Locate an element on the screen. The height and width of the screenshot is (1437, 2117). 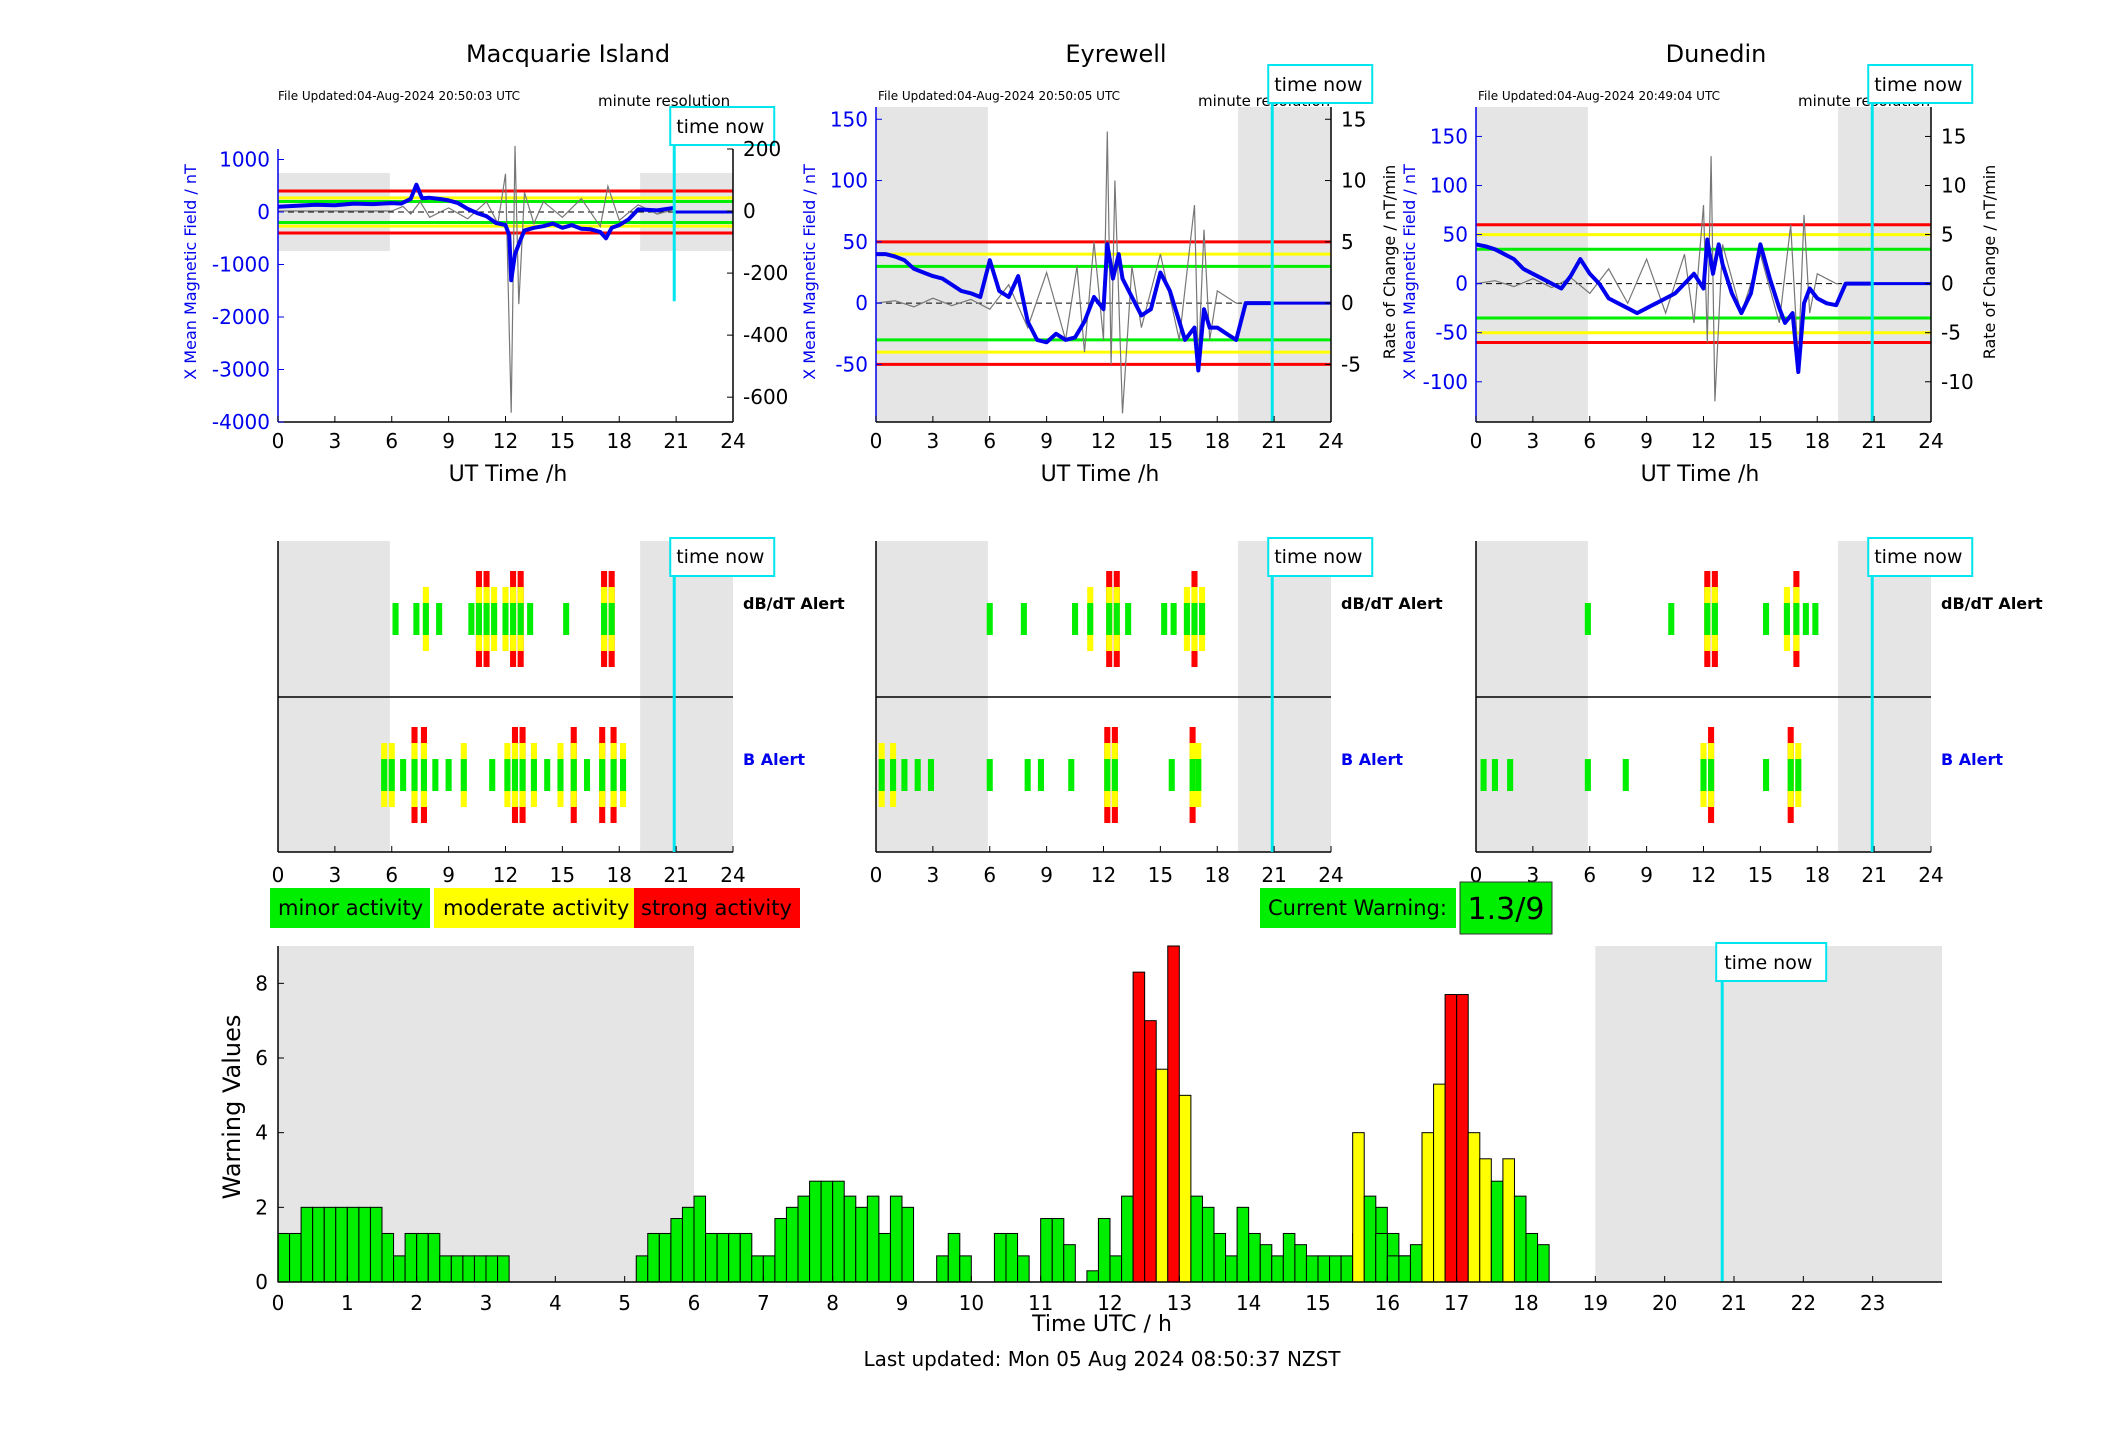
x-tick-label: 16 is located at coordinates (1387, 1303).